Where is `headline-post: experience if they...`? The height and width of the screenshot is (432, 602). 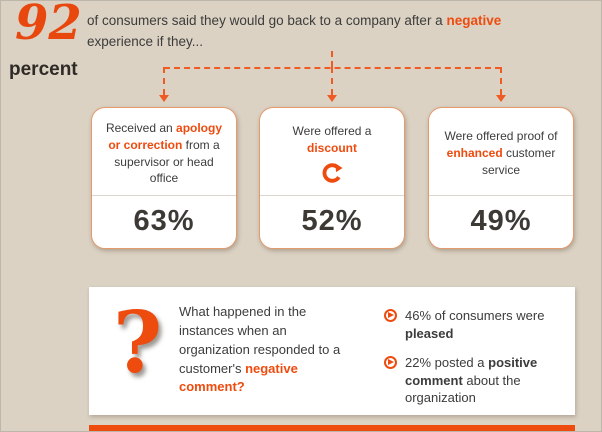
headline-post: experience if they... is located at coordinates (145, 41).